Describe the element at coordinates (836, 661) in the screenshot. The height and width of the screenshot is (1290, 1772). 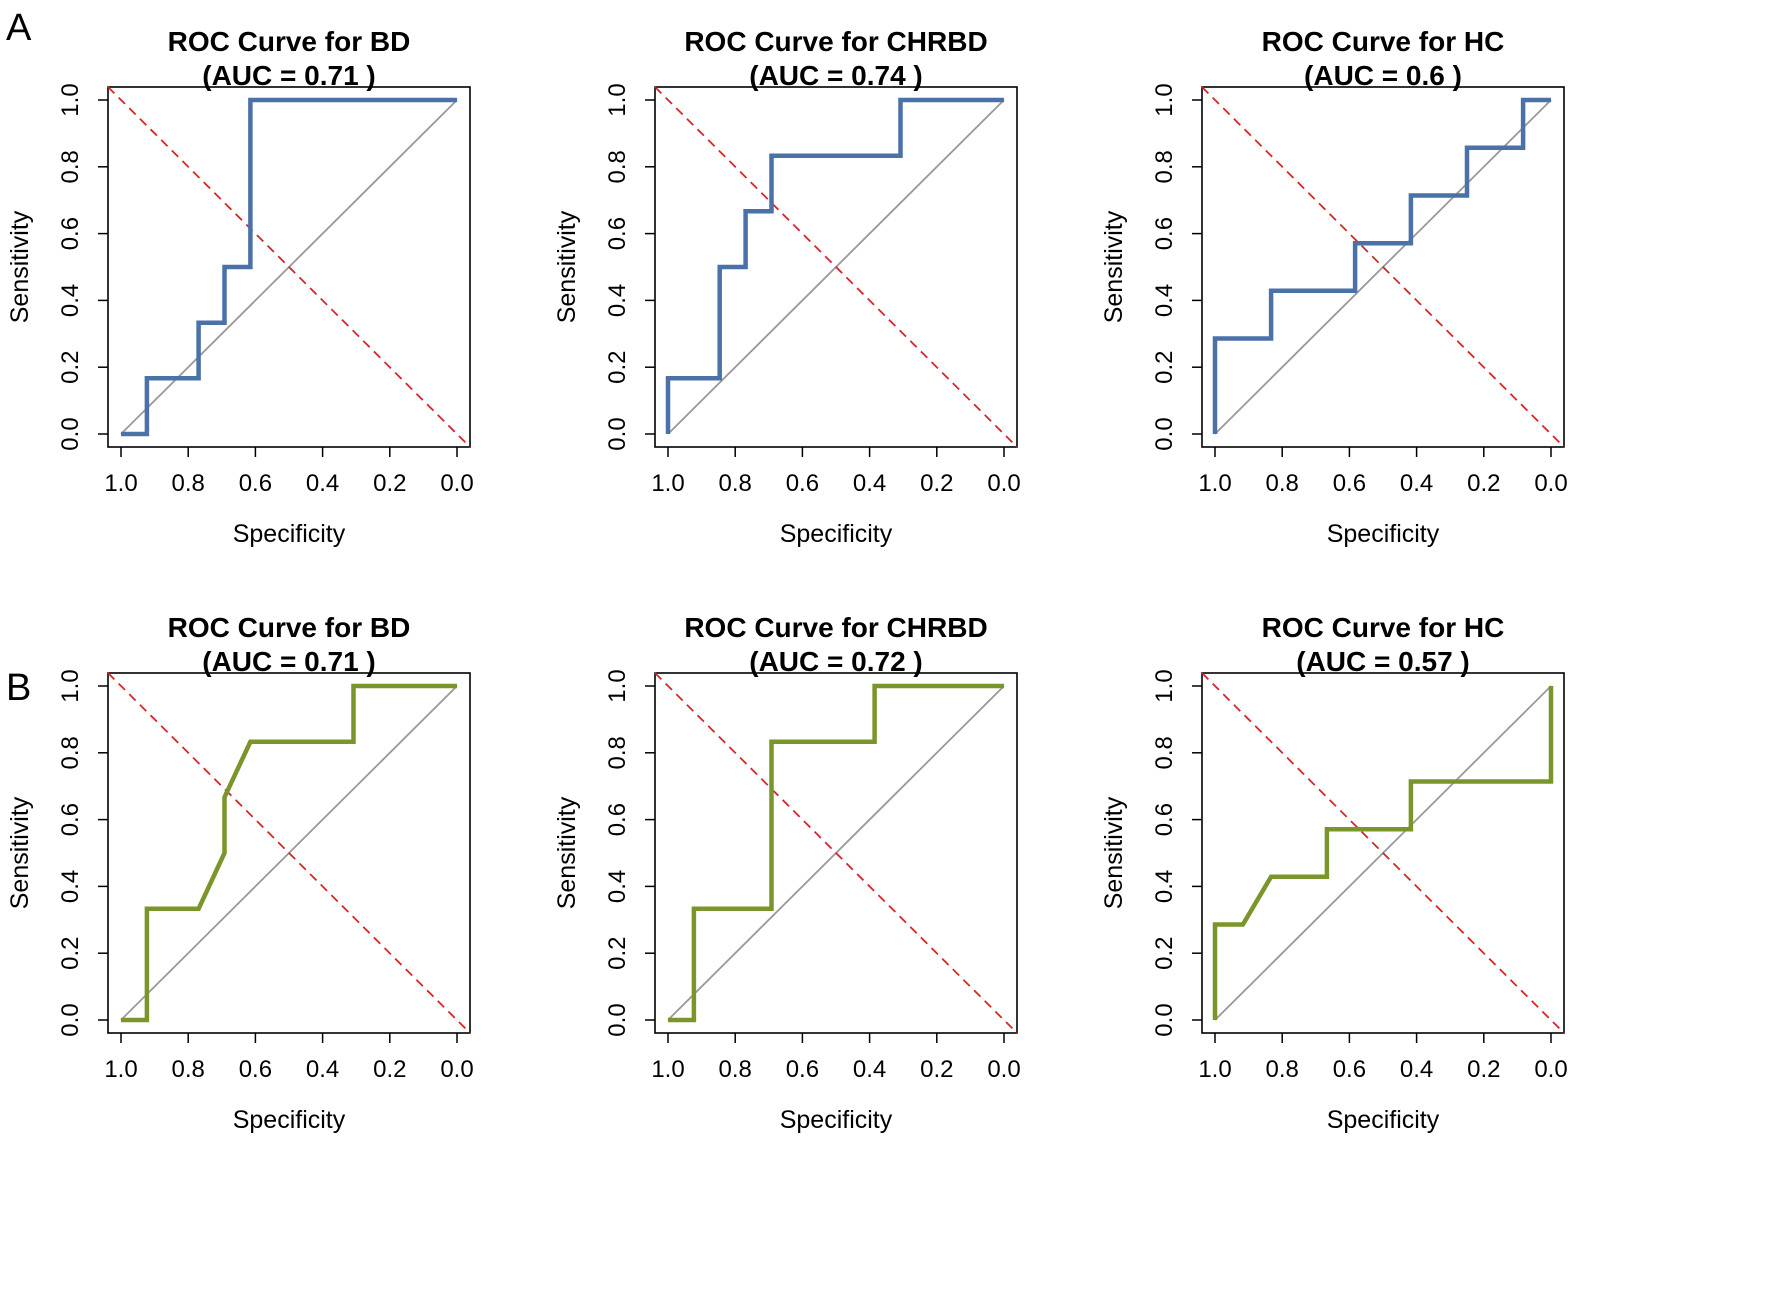
I see `chart-auc-subtitle: (AUC = 0.72 )` at that location.